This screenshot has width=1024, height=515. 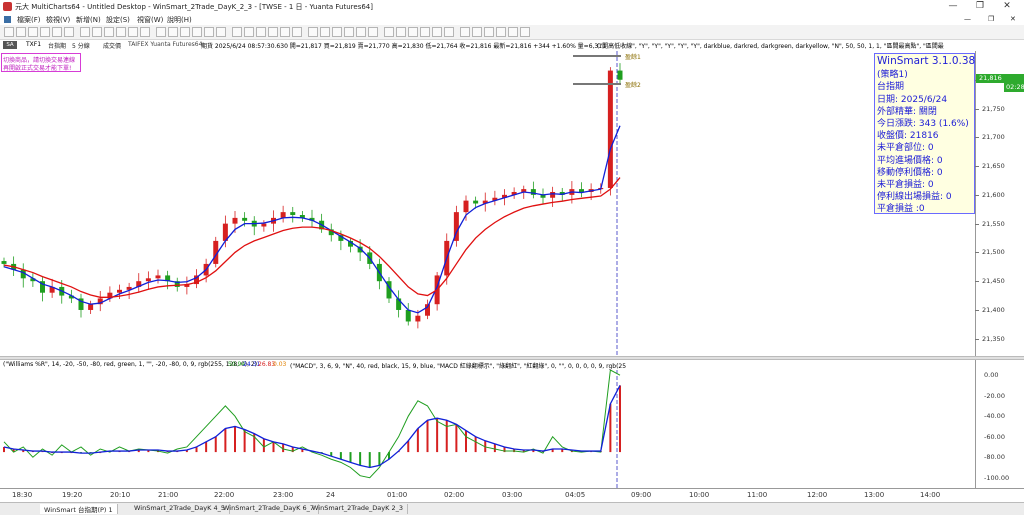 I want to click on price-axis, so click(x=999, y=203).